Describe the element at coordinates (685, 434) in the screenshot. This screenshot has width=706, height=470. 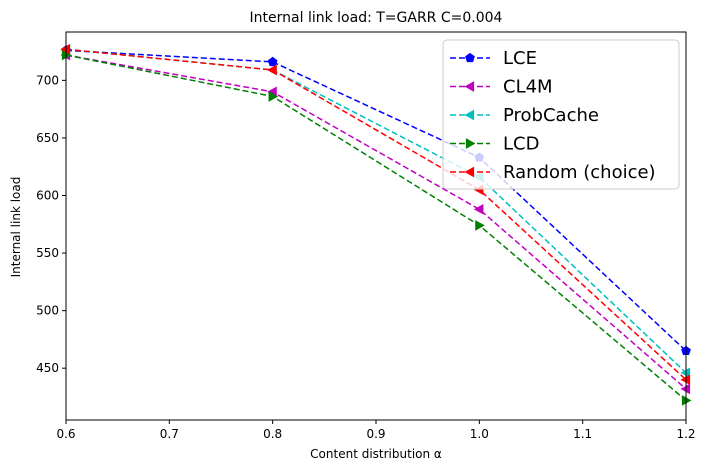
I see `x-tick-label-6: 1.2` at that location.